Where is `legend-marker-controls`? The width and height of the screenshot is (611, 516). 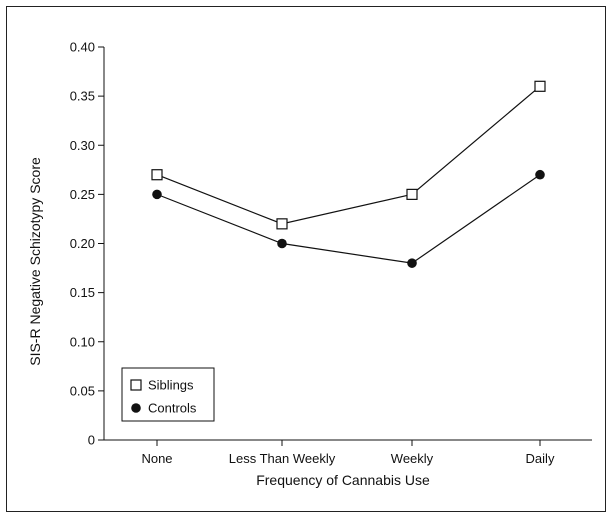 legend-marker-controls is located at coordinates (136, 408).